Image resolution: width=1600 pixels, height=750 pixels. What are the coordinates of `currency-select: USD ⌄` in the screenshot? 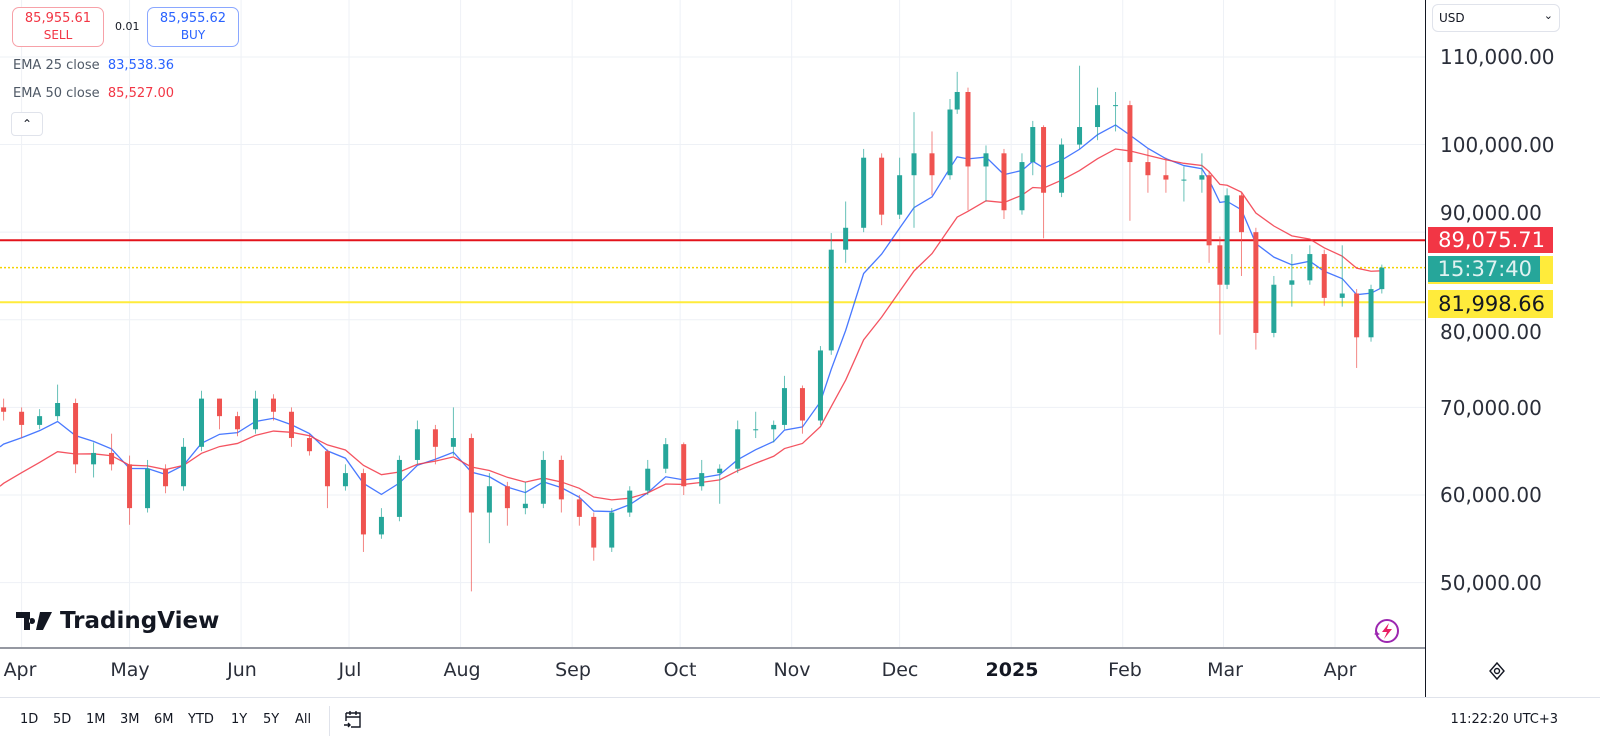 It's located at (1496, 18).